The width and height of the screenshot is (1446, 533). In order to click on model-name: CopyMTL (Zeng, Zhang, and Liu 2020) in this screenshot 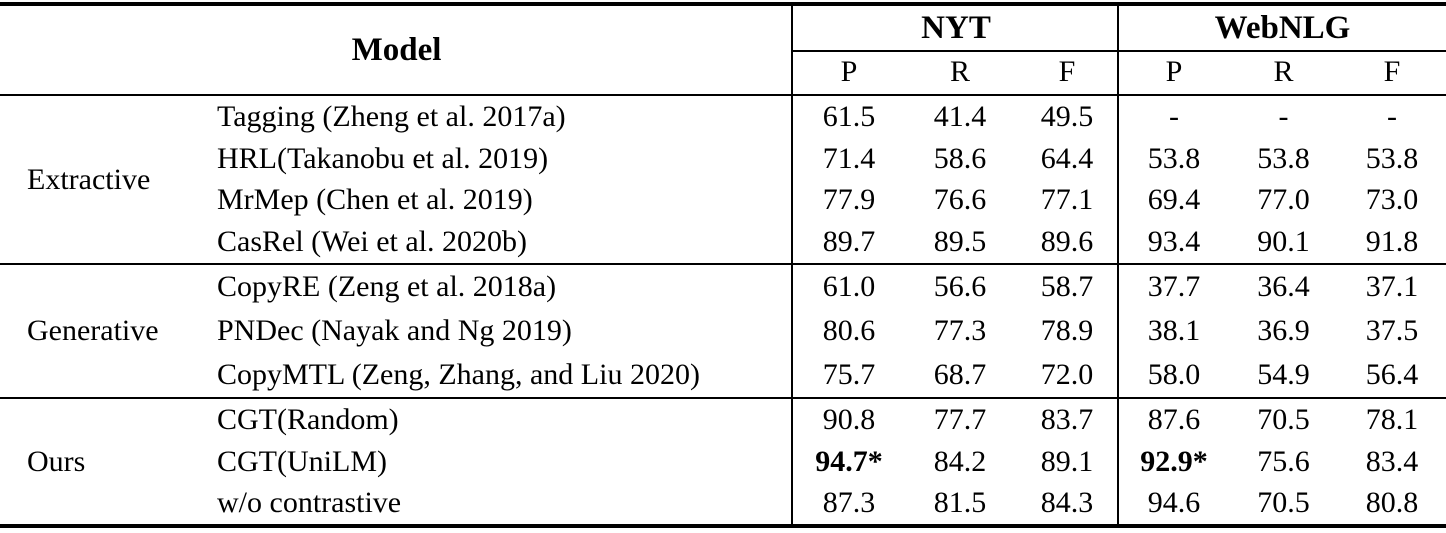, I will do `click(458, 374)`.